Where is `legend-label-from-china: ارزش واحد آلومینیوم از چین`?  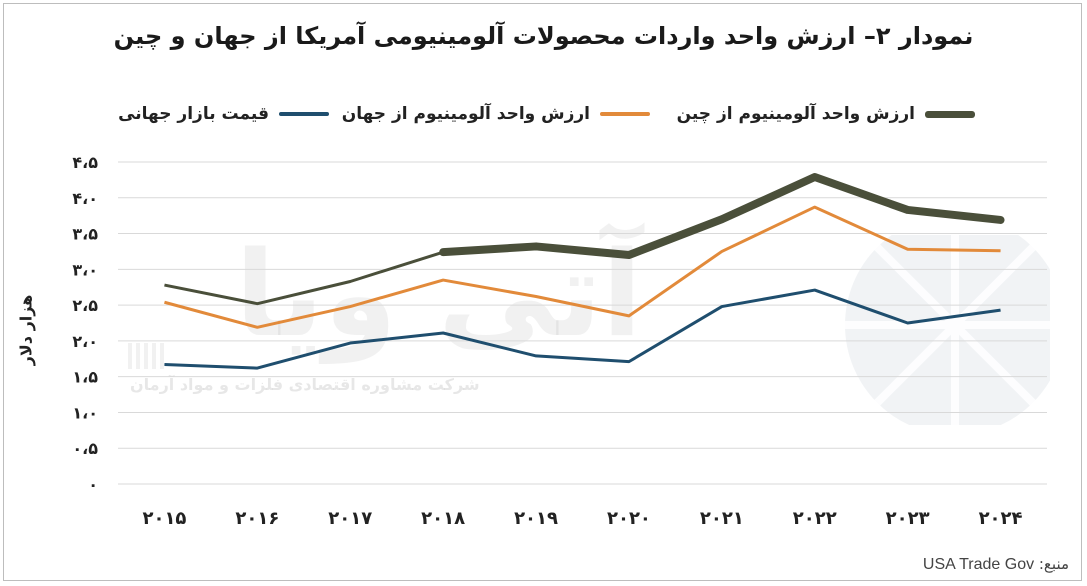
legend-label-from-china: ارزش واحد آلومینیوم از چین is located at coordinates (795, 114).